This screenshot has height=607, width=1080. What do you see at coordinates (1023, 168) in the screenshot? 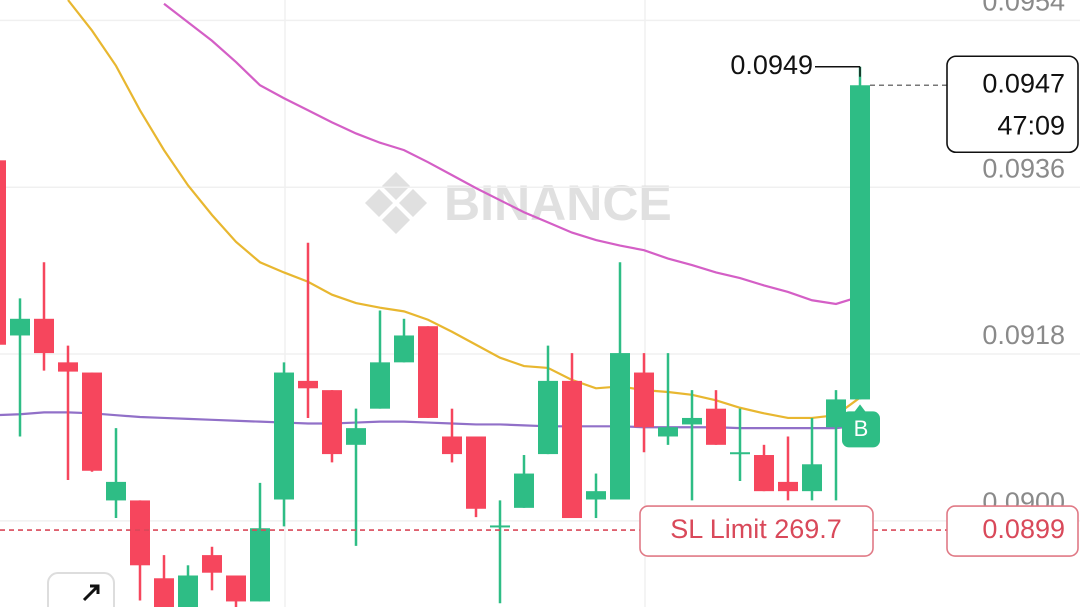
I see `y-tick-label: 0.0936` at bounding box center [1023, 168].